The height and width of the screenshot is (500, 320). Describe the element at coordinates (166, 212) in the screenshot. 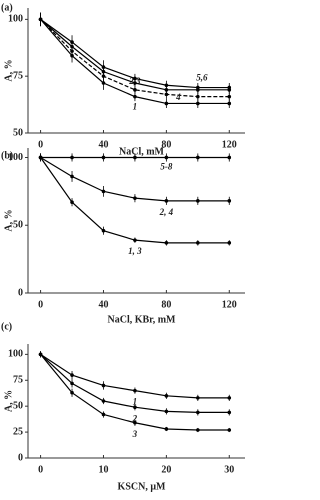

I see `curve-label: 2, 4` at that location.